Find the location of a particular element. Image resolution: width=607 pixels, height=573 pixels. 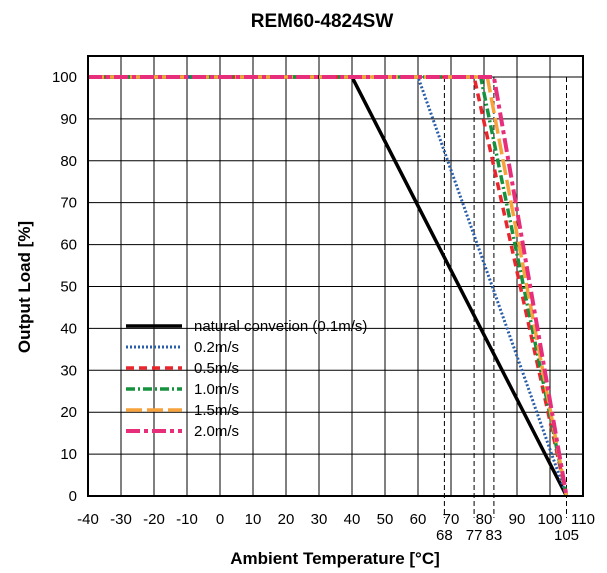

x-tick-label: 0 is located at coordinates (220, 519).